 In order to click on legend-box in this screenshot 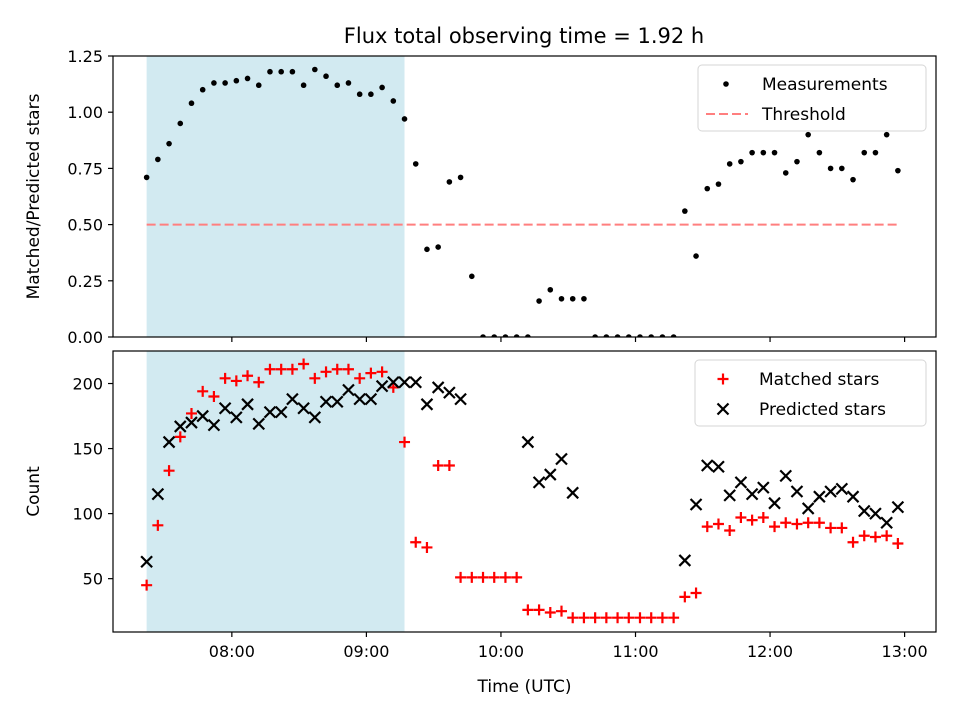, I will do `click(810, 393)`.